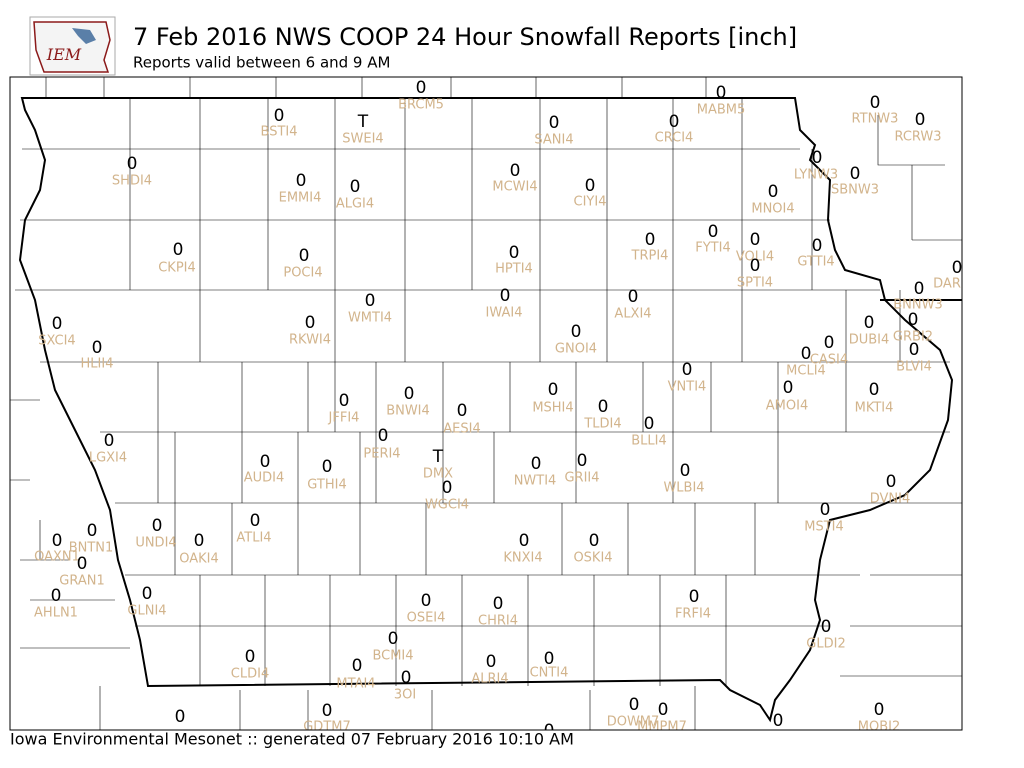  I want to click on station-label: DOWM7, so click(633, 722).